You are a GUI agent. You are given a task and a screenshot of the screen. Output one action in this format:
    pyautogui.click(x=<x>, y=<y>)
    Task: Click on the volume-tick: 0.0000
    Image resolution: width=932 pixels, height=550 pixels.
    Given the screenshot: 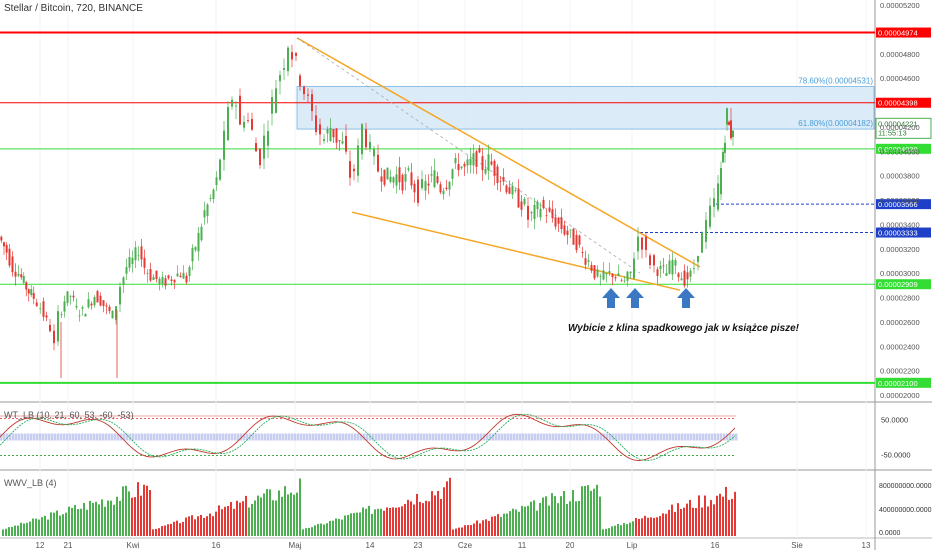 What is the action you would take?
    pyautogui.click(x=890, y=533)
    